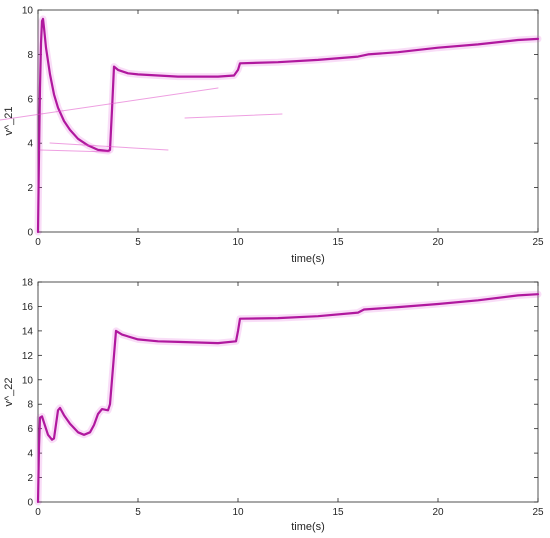 Image resolution: width=550 pixels, height=538 pixels. I want to click on y-tick-label: 18, so click(28, 283).